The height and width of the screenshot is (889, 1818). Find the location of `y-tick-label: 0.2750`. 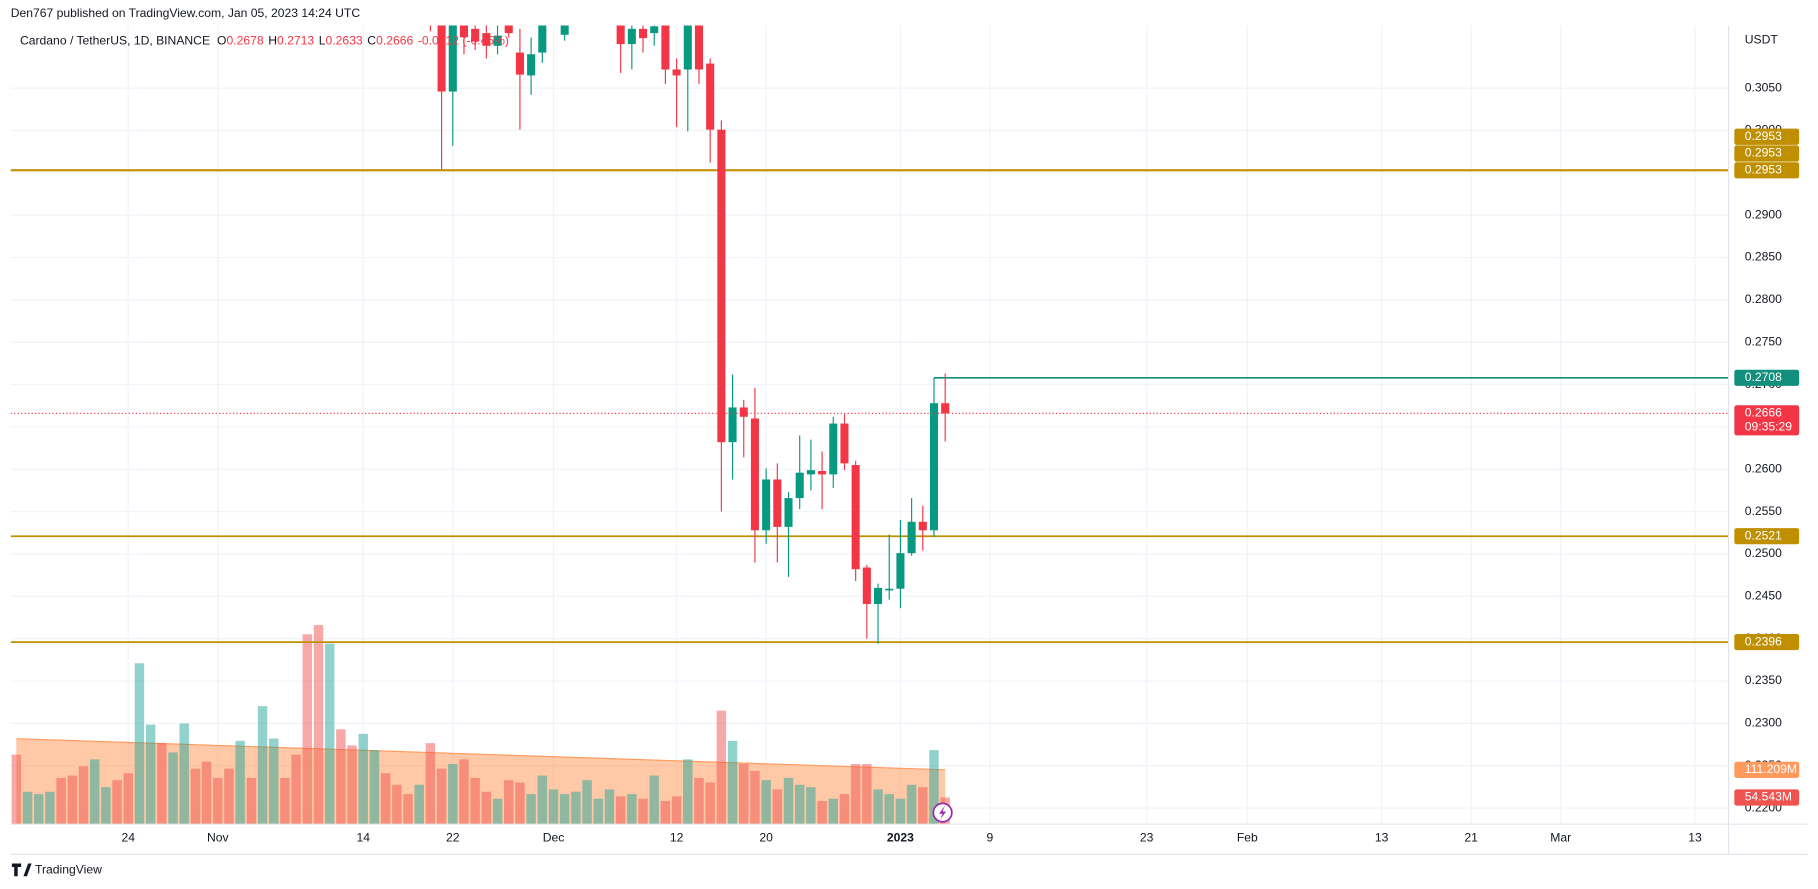

y-tick-label: 0.2750 is located at coordinates (1763, 341).